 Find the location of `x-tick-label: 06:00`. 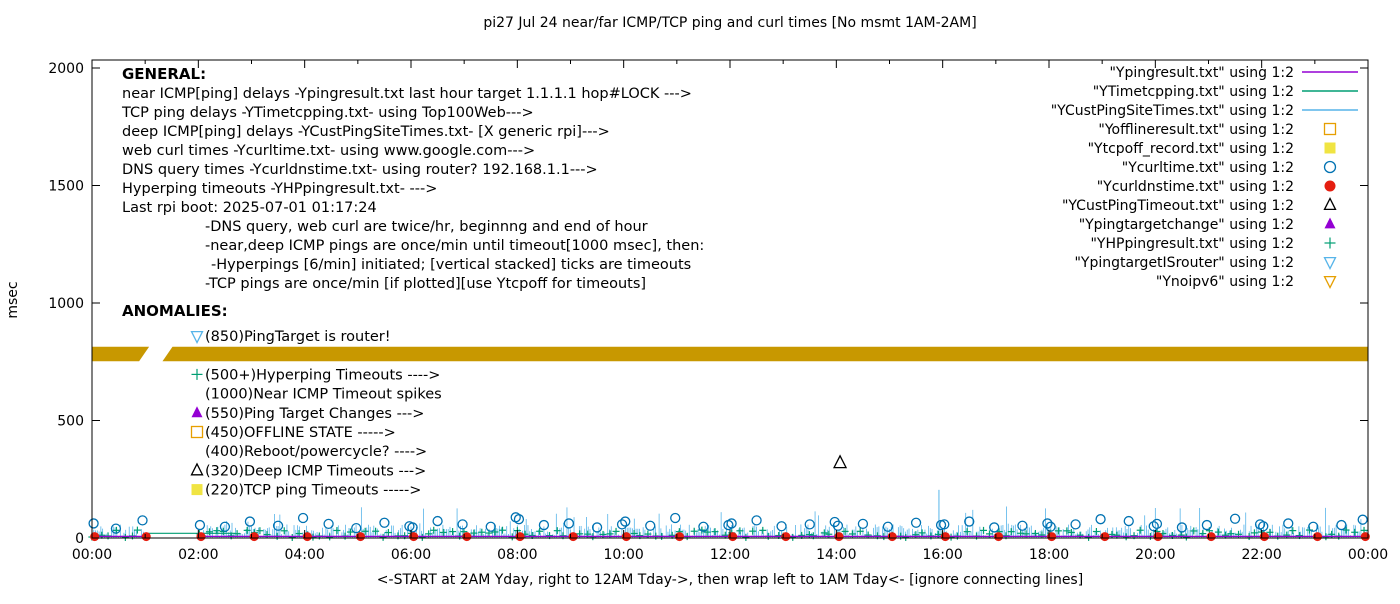

x-tick-label: 06:00 is located at coordinates (411, 555).